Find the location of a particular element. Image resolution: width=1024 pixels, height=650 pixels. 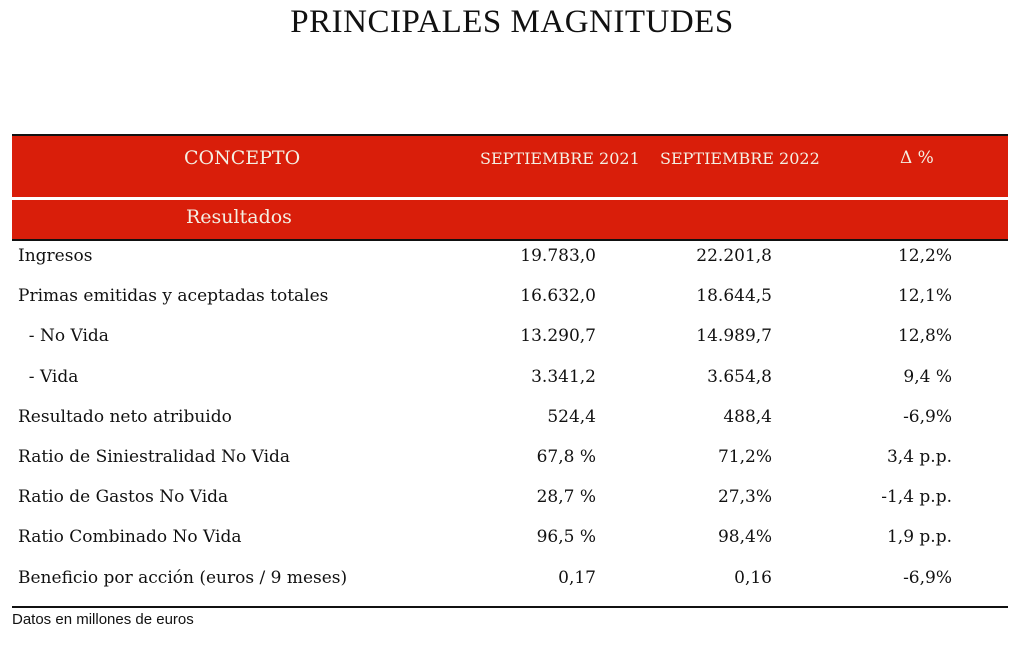

row-label: - Vida is located at coordinates (48, 376).